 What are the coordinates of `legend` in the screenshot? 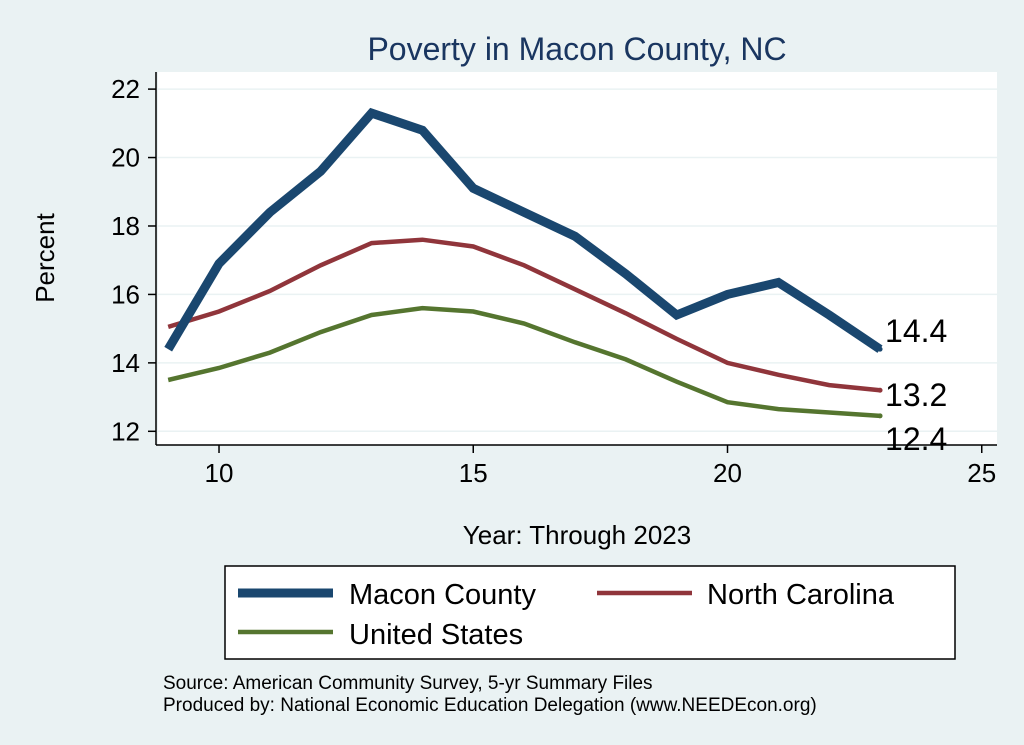 It's located at (590, 612).